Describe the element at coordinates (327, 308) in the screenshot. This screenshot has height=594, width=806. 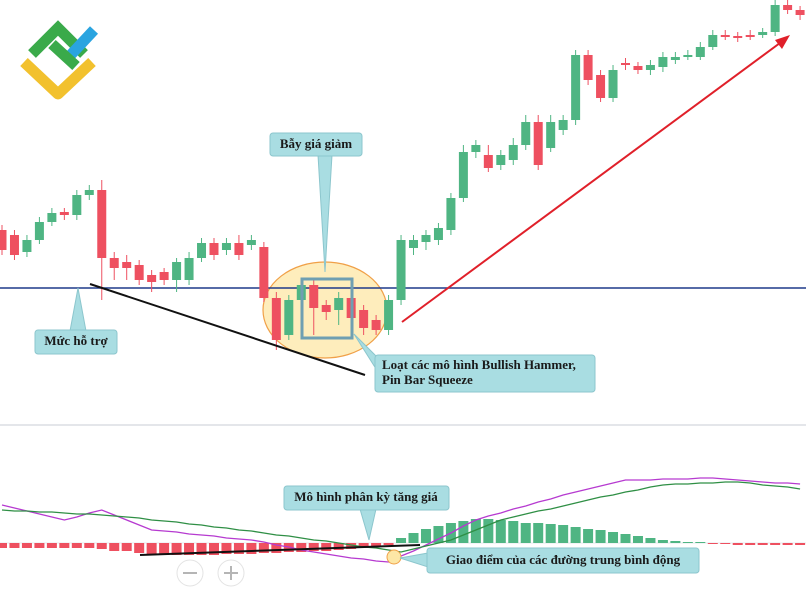
I see `trap-box` at that location.